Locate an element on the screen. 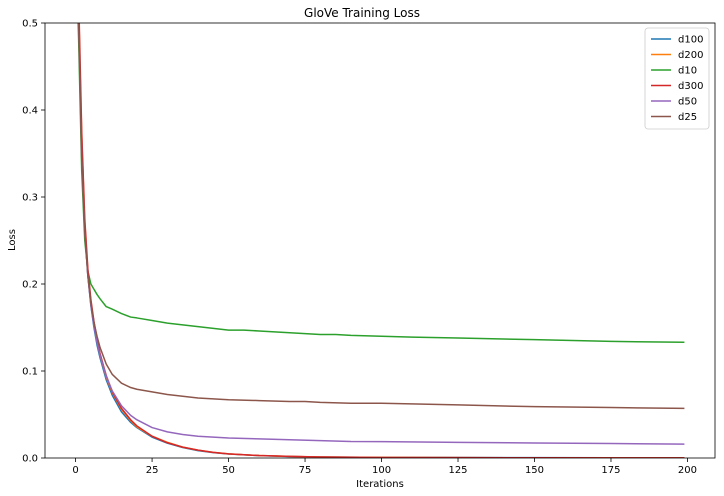 Image resolution: width=724 pixels, height=496 pixels. legend: d100 d200 d10 d300 d50 d25 is located at coordinates (677, 78).